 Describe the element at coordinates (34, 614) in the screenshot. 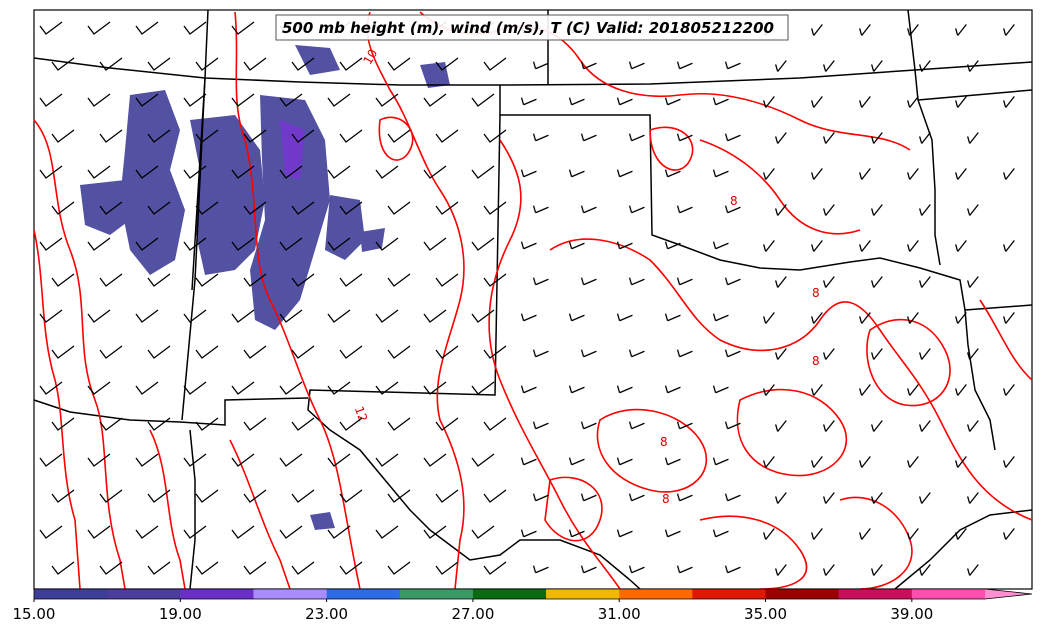

I see `colorbar-tick-label: 15.00` at that location.